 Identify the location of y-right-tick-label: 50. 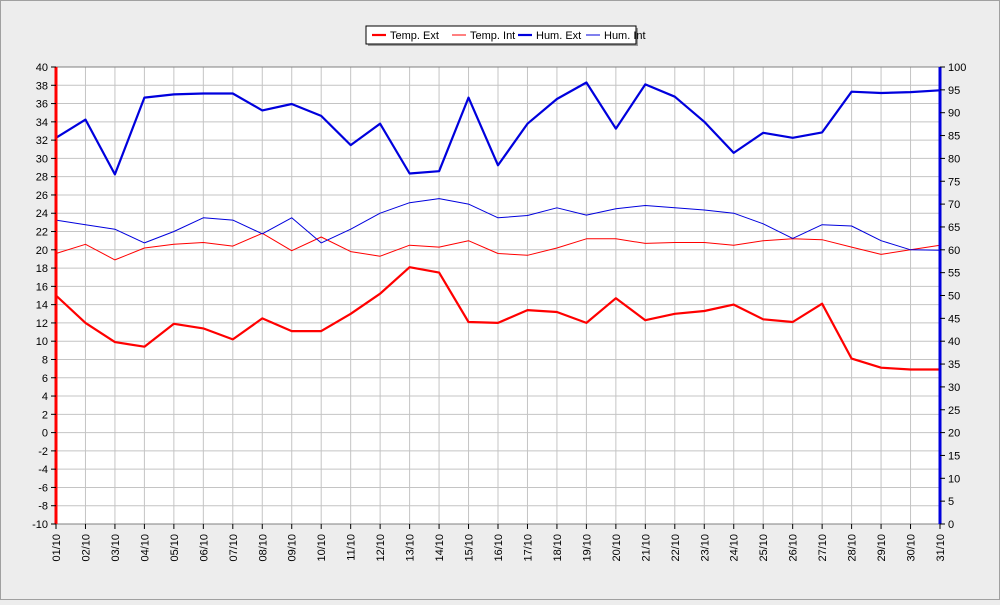
(954, 297).